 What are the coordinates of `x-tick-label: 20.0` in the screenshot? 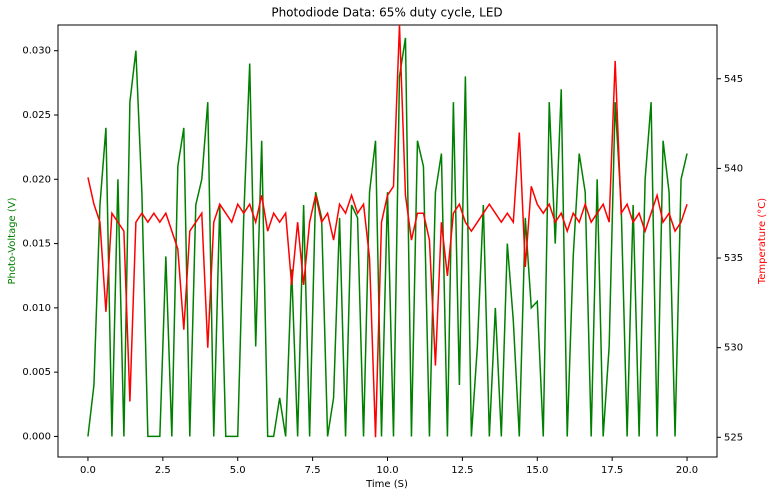 It's located at (687, 470).